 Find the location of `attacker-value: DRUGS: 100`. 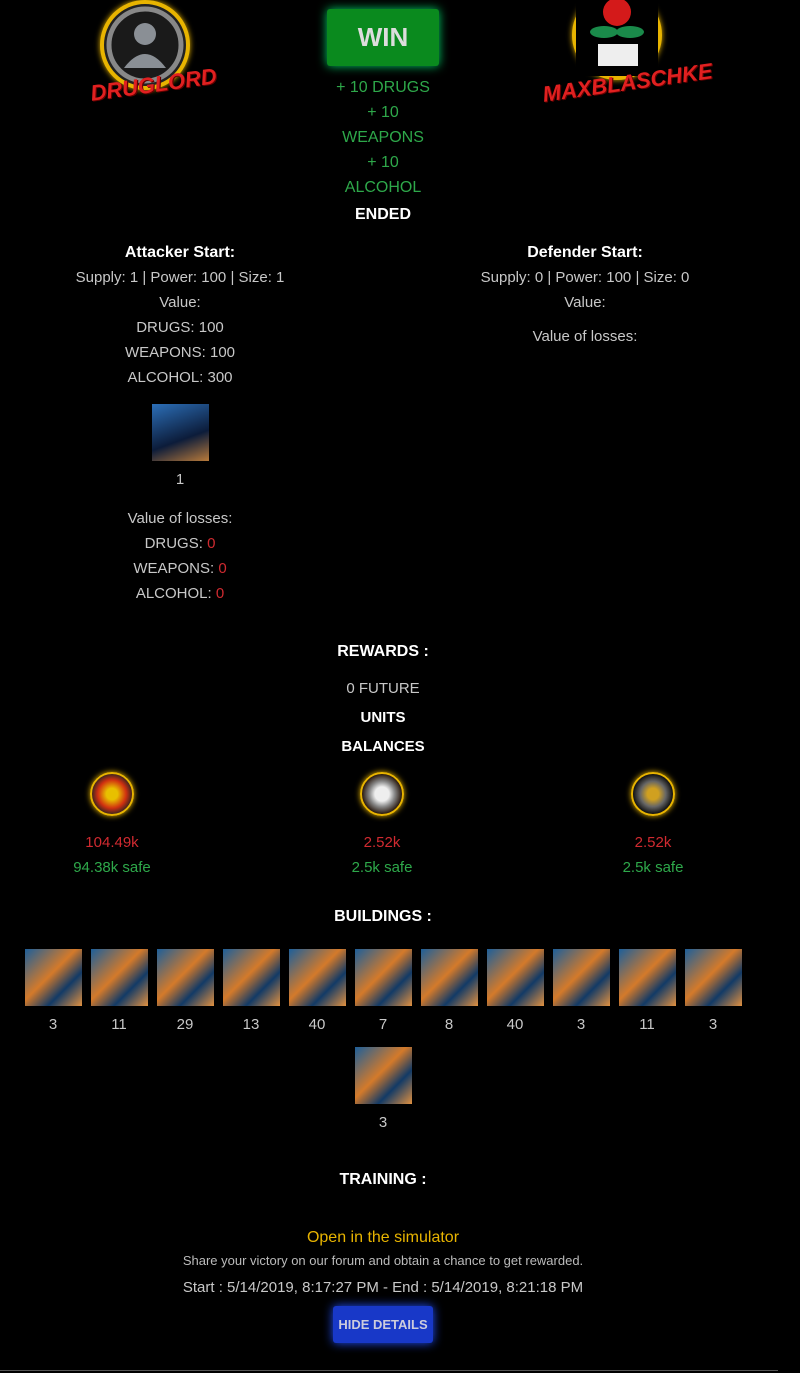

attacker-value: DRUGS: 100 is located at coordinates (180, 327).